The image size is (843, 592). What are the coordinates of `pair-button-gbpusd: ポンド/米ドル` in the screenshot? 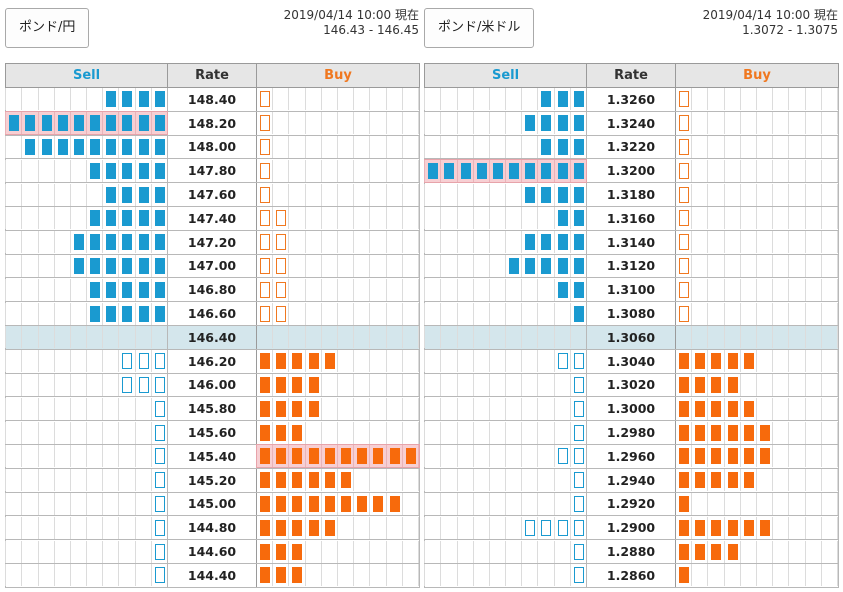 It's located at (479, 28).